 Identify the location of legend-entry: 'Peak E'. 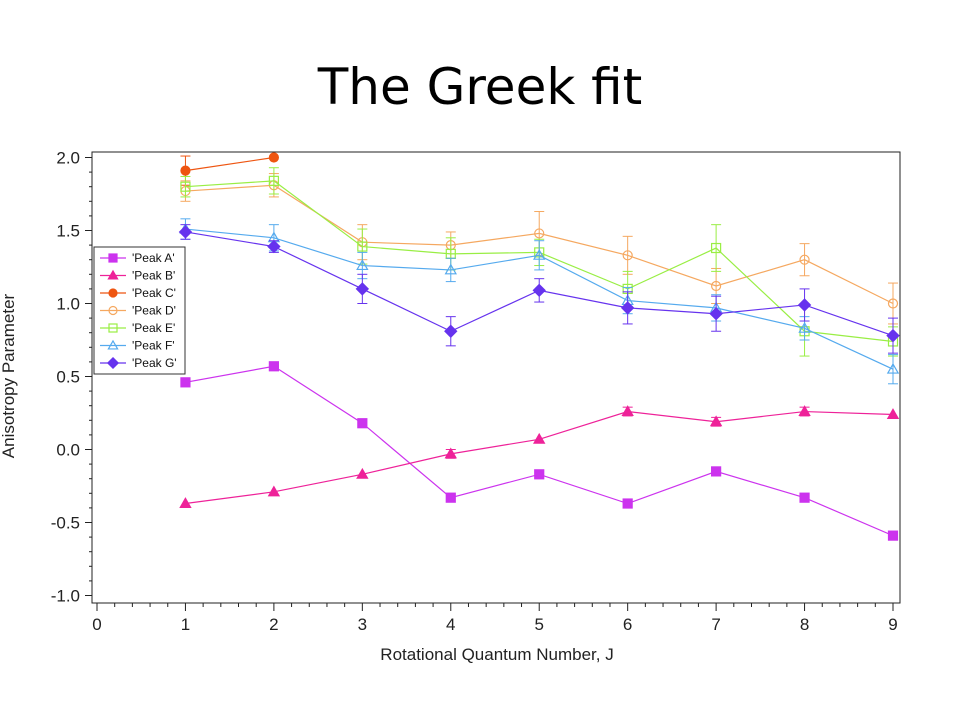
(153, 328).